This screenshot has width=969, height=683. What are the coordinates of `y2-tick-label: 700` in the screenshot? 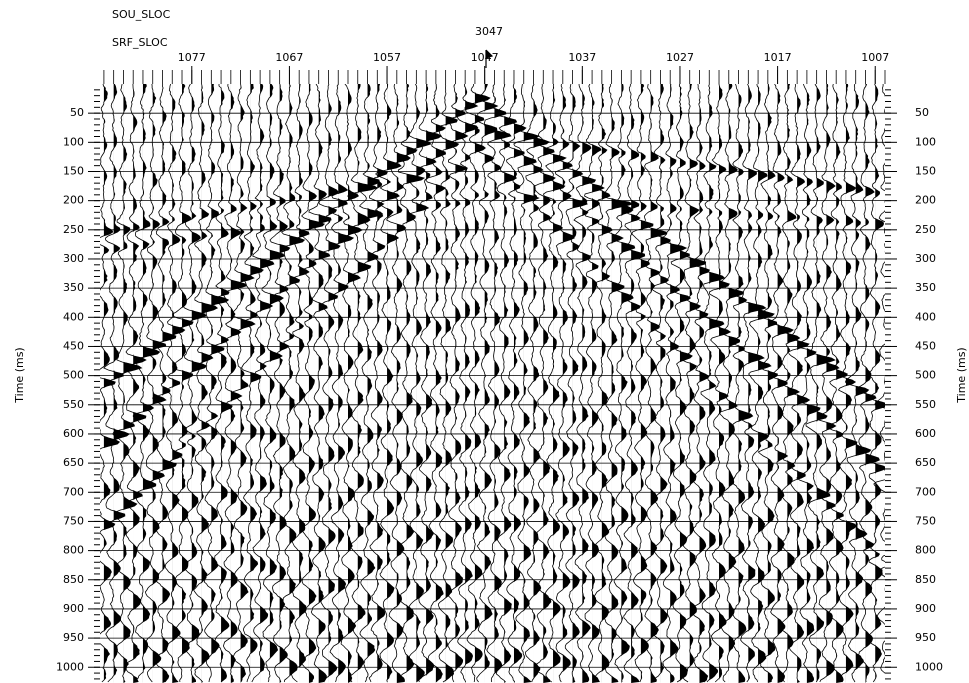 It's located at (925, 491).